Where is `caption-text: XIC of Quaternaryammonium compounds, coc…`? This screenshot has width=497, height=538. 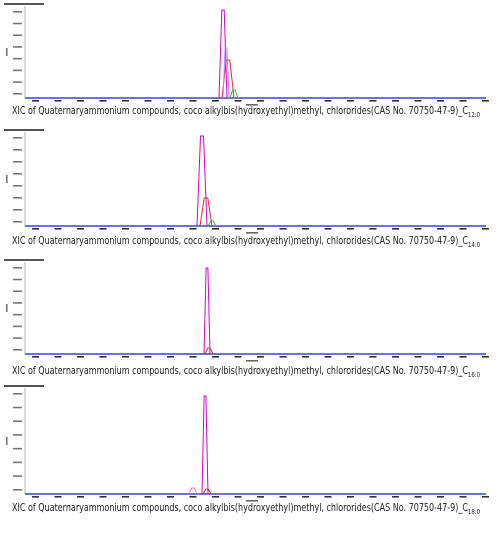 caption-text: XIC of Quaternaryammonium compounds, coc… is located at coordinates (240, 508).